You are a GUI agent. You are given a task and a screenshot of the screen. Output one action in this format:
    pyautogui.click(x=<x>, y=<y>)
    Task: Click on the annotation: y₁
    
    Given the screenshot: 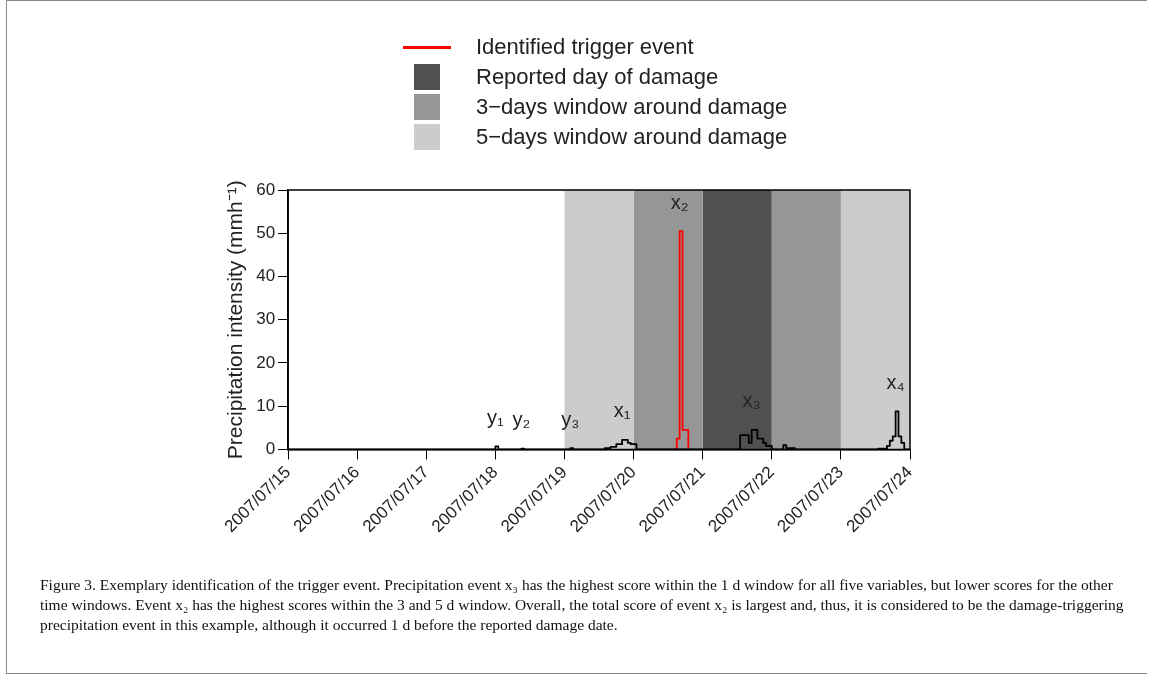 What is the action you would take?
    pyautogui.click(x=496, y=416)
    